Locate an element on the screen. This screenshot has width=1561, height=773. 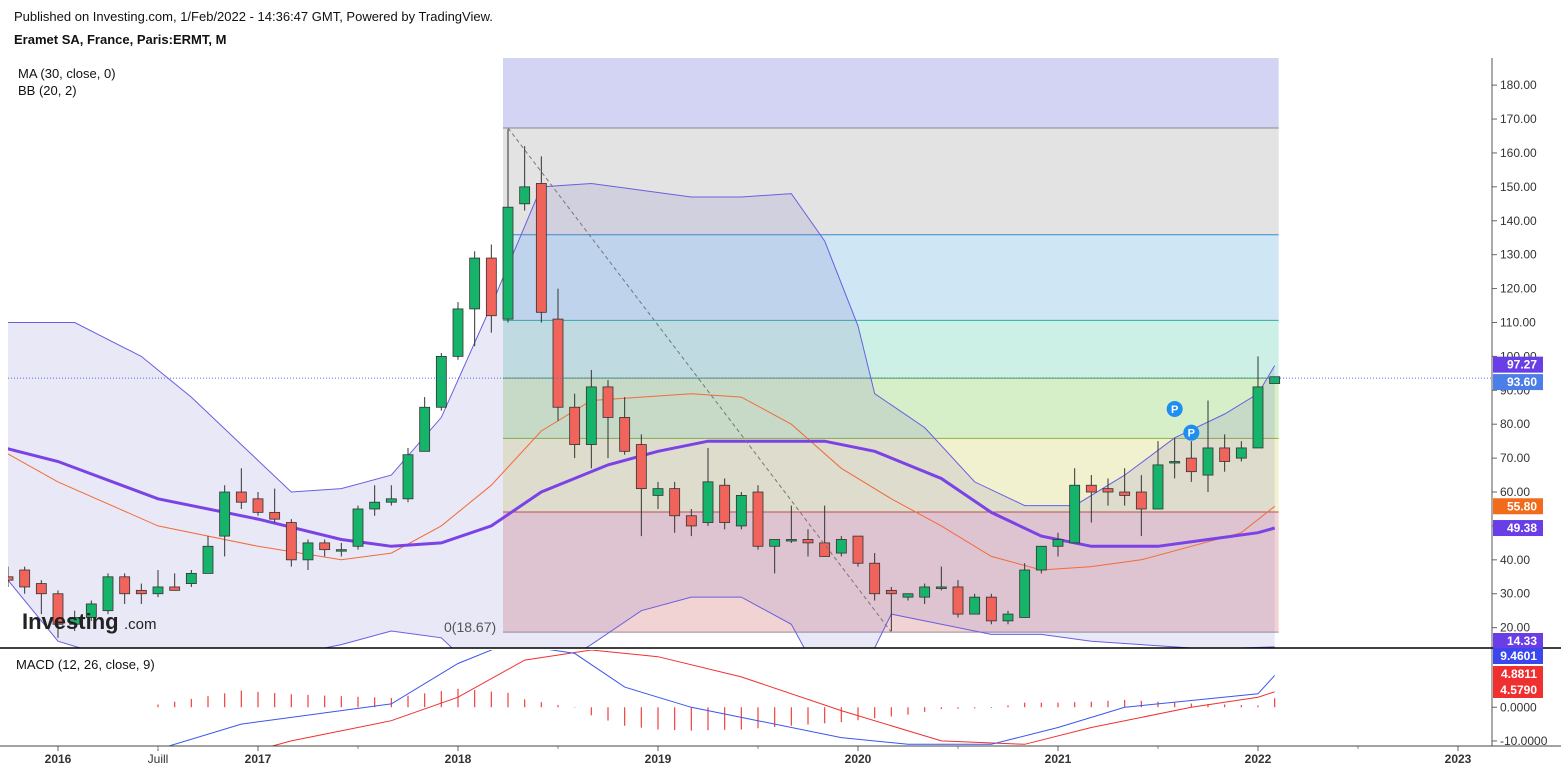
price-badge-text: 4.5790 is located at coordinates (1518, 690).